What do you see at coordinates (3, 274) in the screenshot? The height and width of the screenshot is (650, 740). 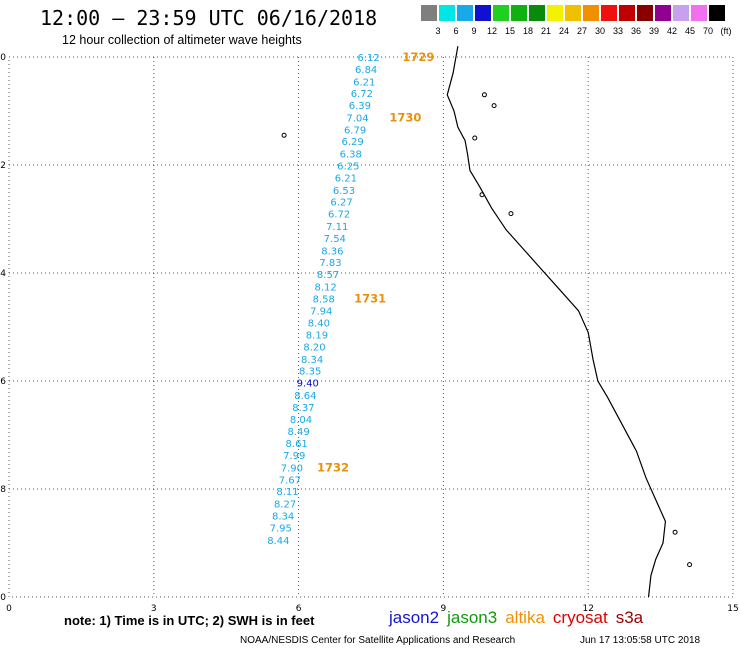 I see `y-tick-label: -4` at bounding box center [3, 274].